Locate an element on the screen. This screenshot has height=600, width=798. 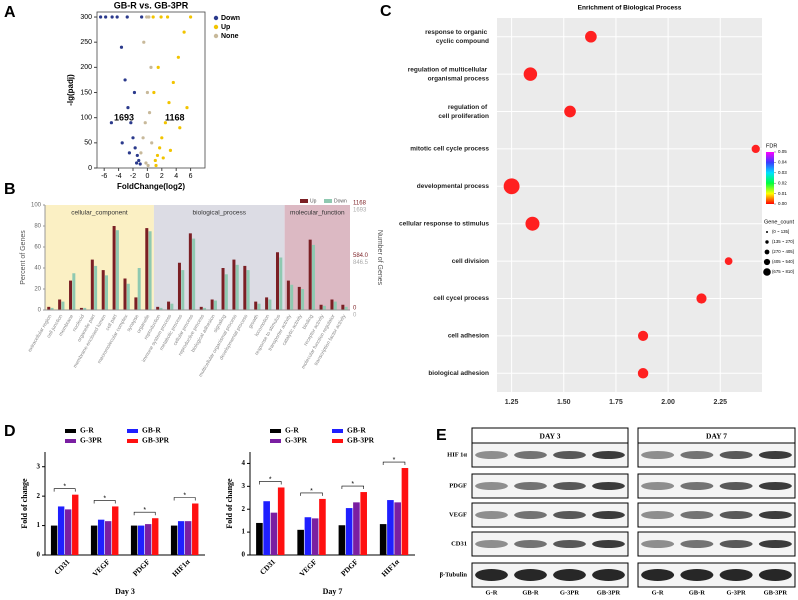
x-tick-label: 6 is located at coordinates (191, 176).